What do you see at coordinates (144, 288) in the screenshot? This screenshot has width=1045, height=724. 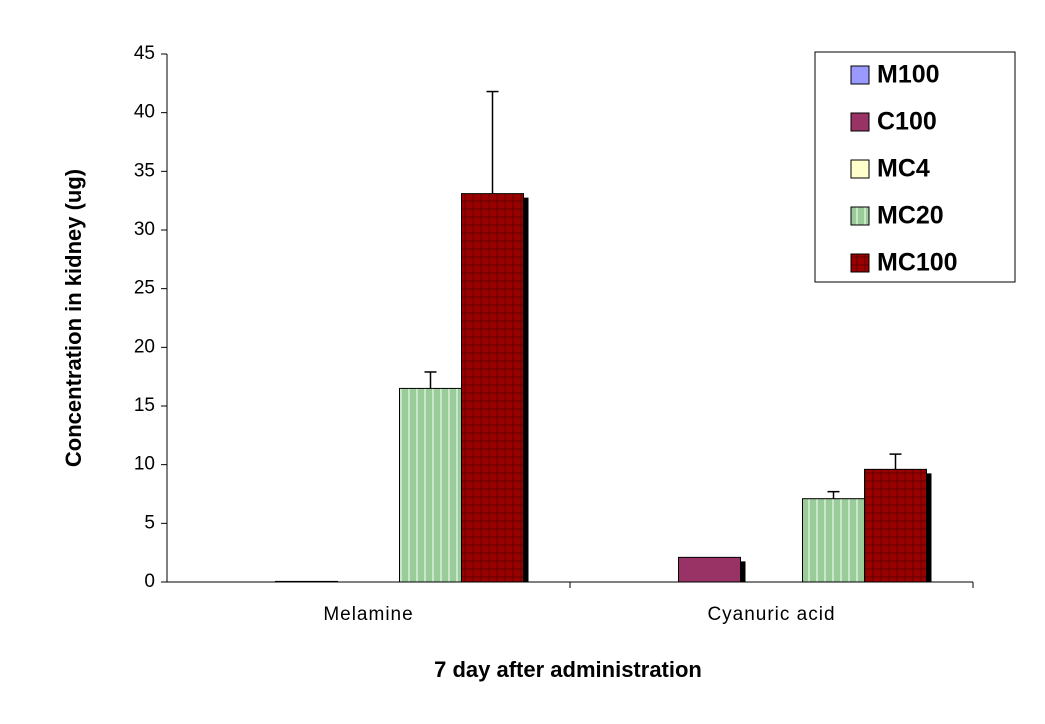 I see `y-tick-label: 25` at bounding box center [144, 288].